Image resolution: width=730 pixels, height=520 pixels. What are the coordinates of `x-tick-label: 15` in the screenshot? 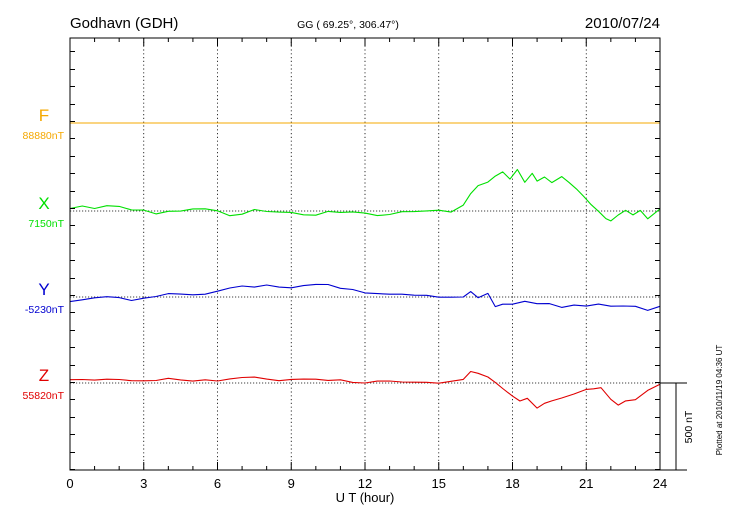 It's located at (439, 483).